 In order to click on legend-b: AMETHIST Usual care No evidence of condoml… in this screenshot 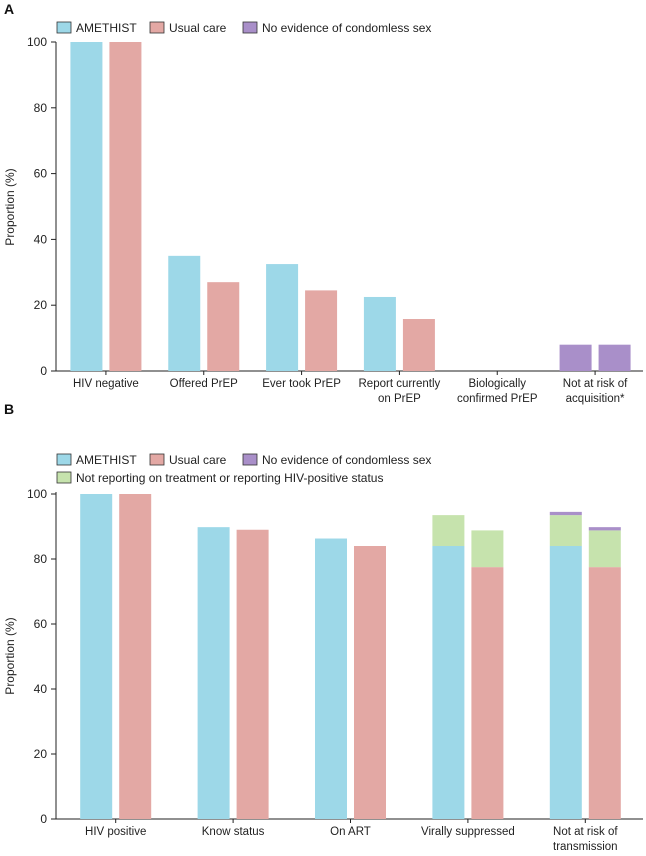, I will do `click(243, 469)`.